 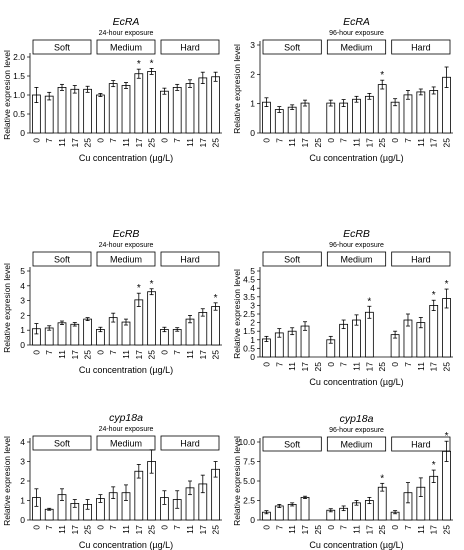 I want to click on y-tick-label: 5, so click(x=22, y=271).